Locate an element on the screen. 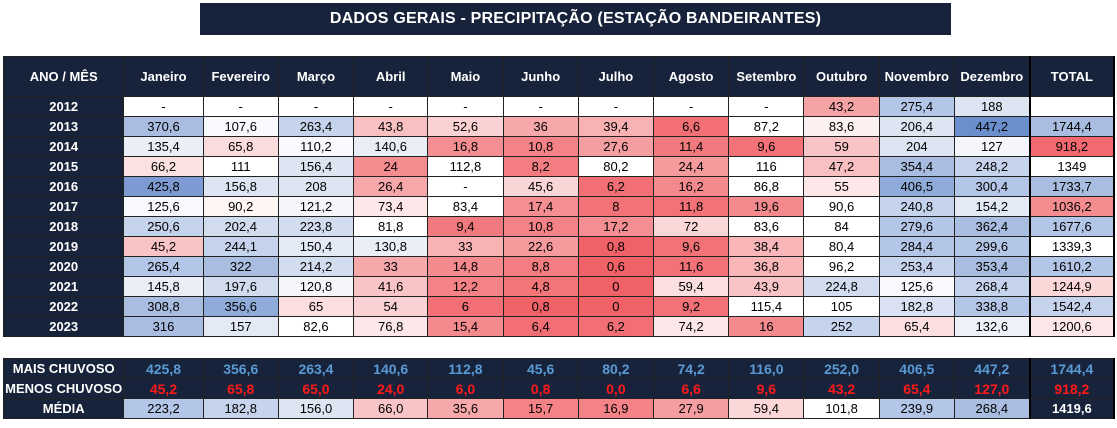 The image size is (1117, 428). summary-value-cell: 15,7 is located at coordinates (540, 408).